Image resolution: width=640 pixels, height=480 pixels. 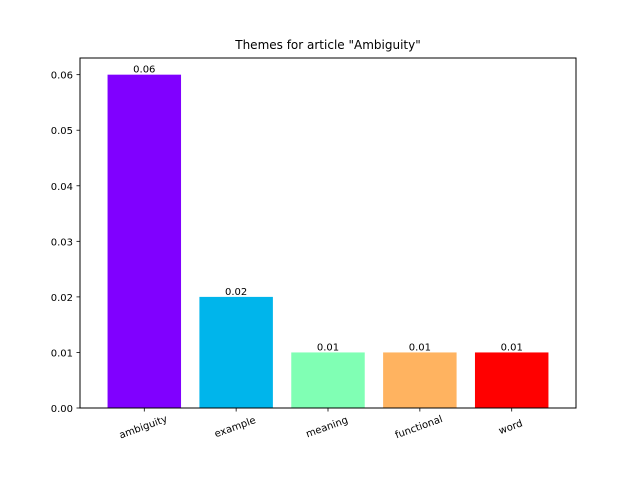 I want to click on bar-example, so click(x=236, y=352).